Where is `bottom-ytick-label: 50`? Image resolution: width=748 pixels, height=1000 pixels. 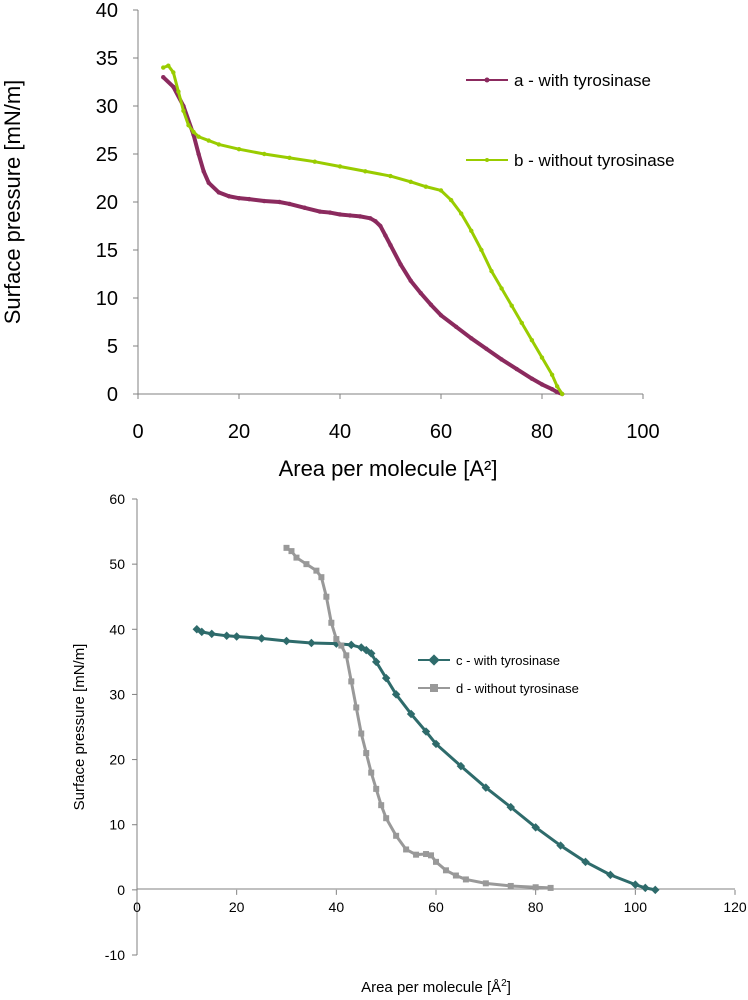 bottom-ytick-label: 50 is located at coordinates (117, 564).